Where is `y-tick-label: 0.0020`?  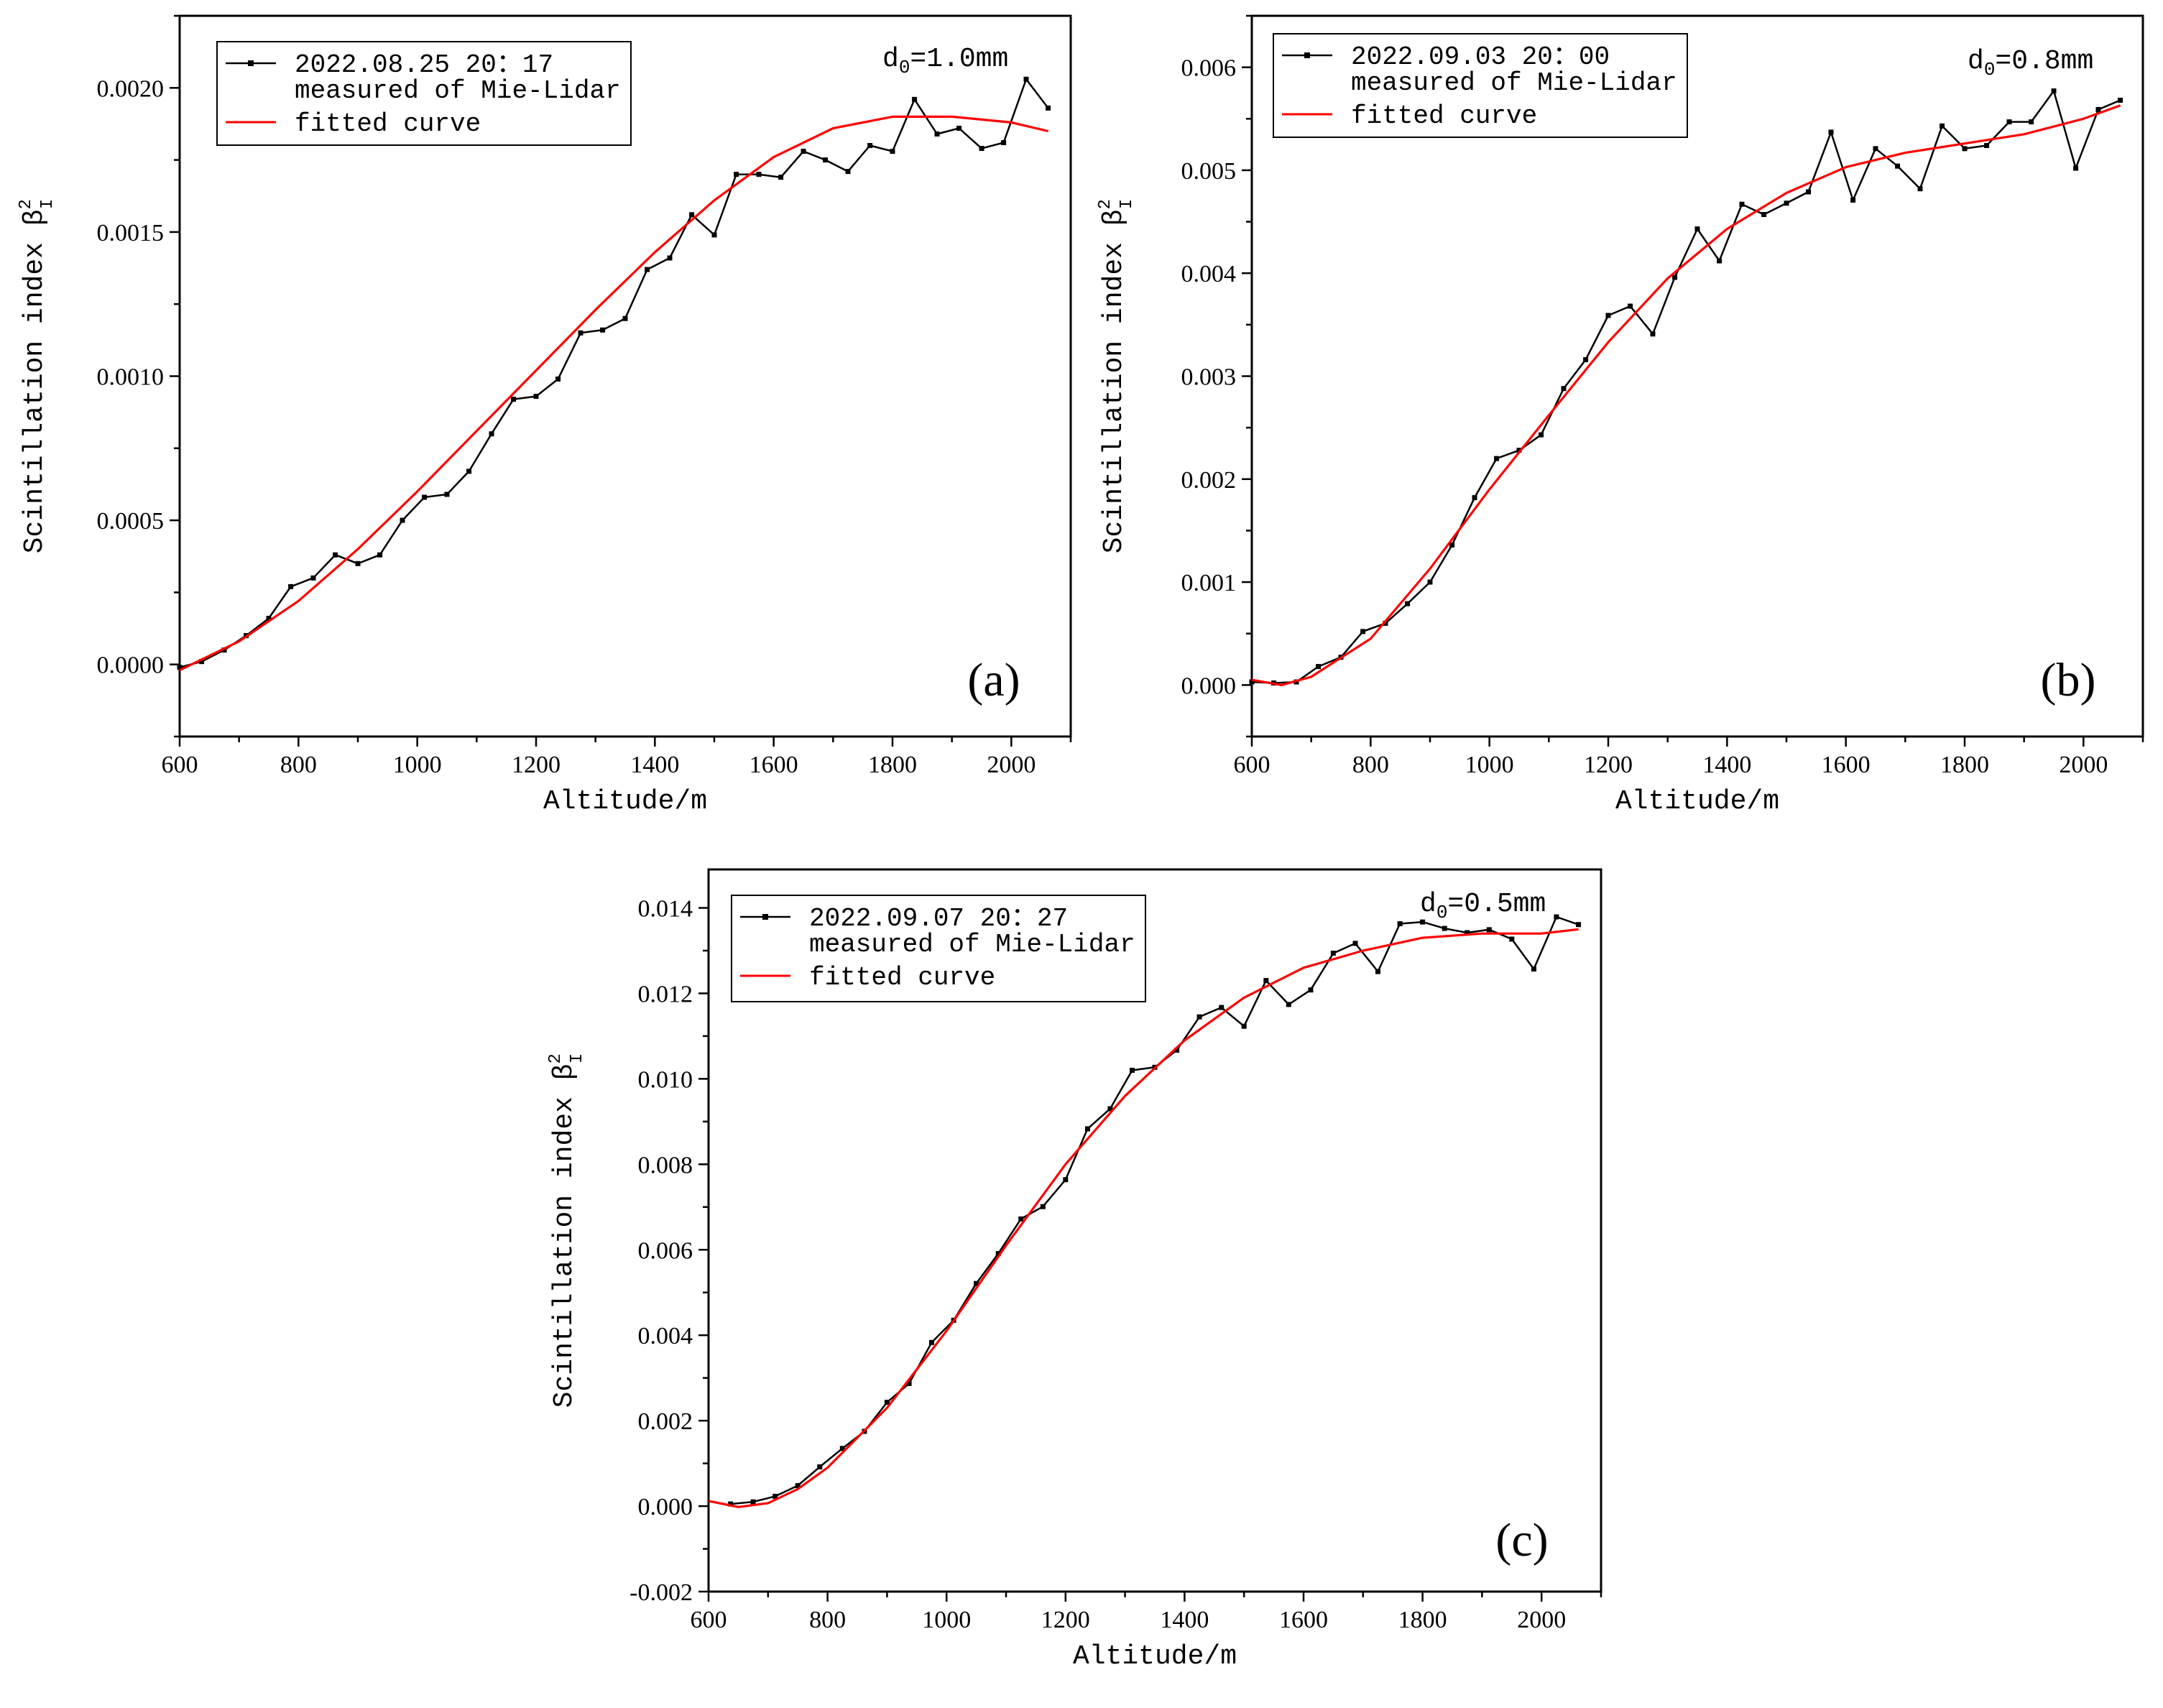
y-tick-label: 0.0020 is located at coordinates (131, 88).